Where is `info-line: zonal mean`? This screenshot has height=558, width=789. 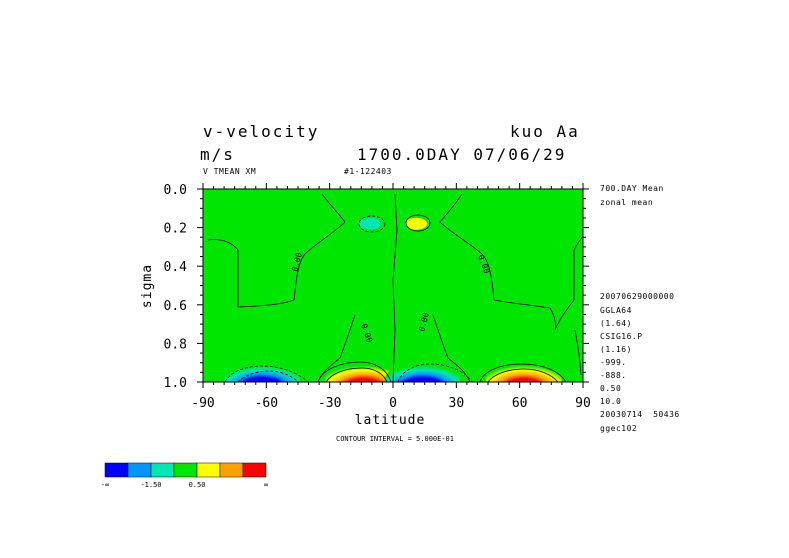 info-line: zonal mean is located at coordinates (627, 202).